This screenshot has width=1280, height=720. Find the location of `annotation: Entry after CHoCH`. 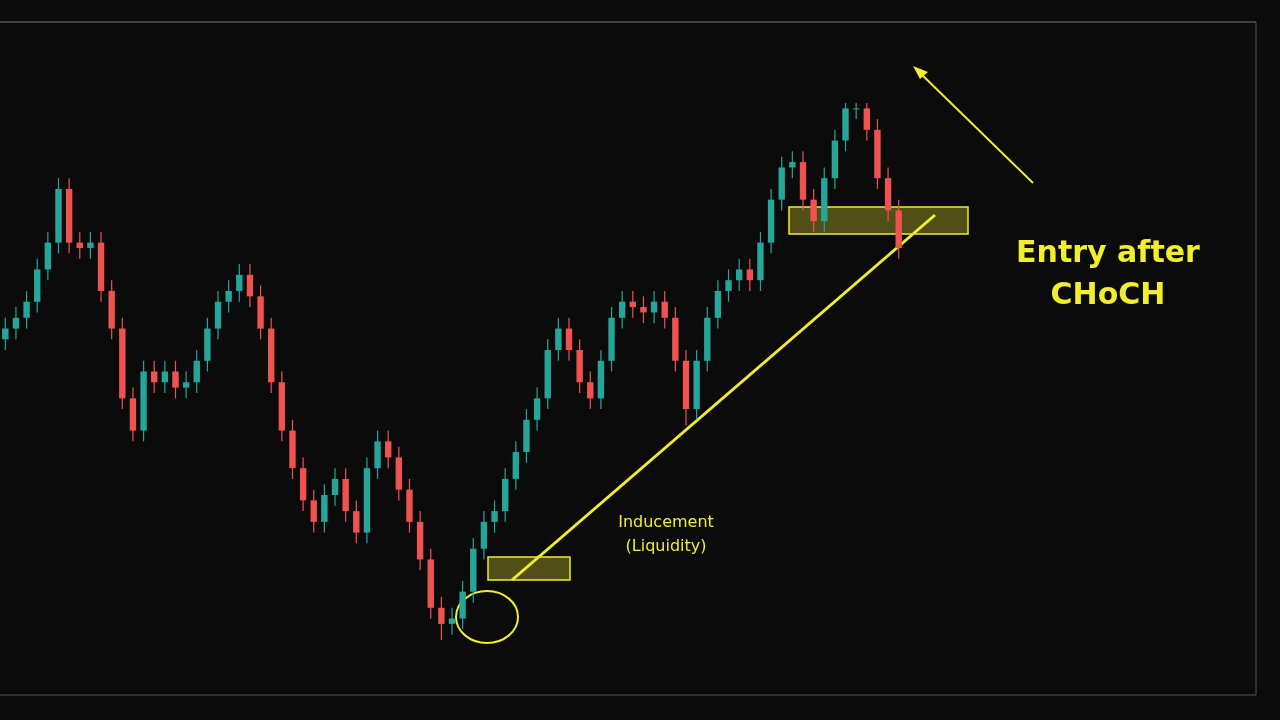

annotation: Entry after CHoCH is located at coordinates (1108, 272).